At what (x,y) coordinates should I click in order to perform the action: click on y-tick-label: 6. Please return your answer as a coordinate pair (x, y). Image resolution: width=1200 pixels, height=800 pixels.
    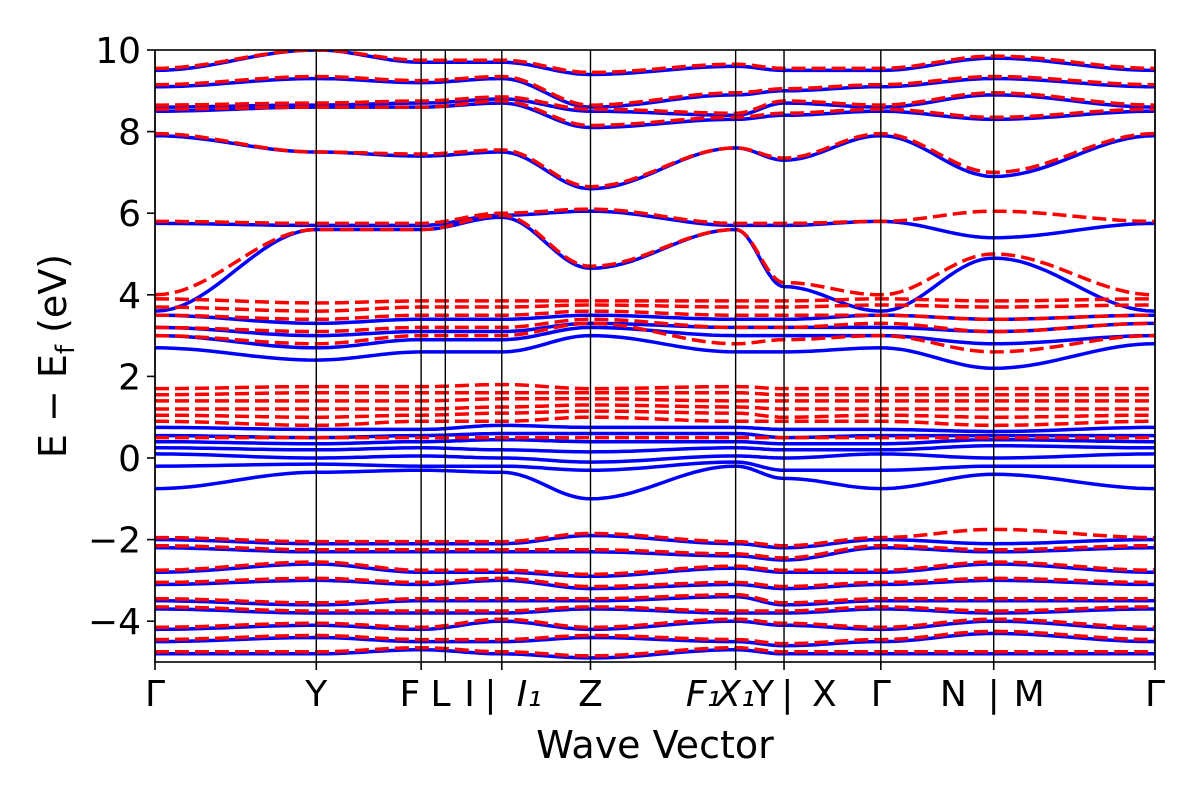
    Looking at the image, I should click on (129, 214).